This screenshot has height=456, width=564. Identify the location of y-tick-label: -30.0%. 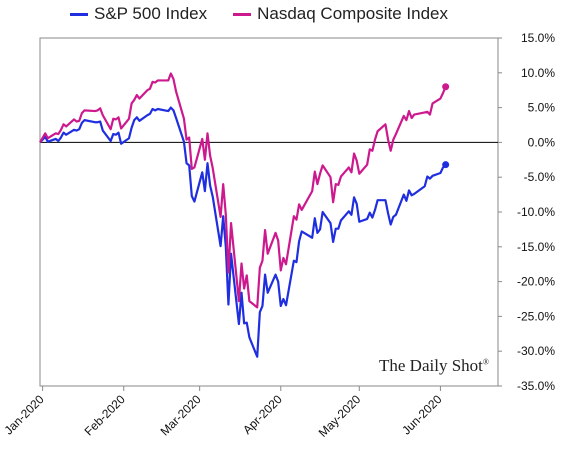
(536, 351).